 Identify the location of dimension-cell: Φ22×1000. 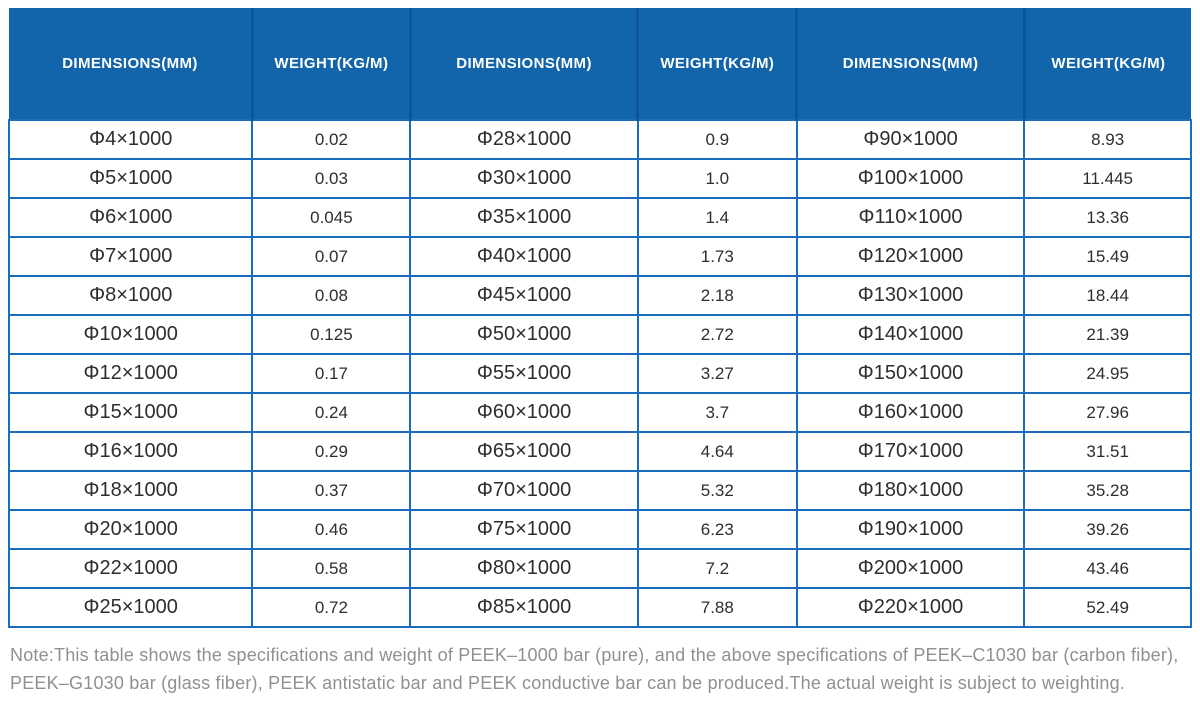
(130, 568).